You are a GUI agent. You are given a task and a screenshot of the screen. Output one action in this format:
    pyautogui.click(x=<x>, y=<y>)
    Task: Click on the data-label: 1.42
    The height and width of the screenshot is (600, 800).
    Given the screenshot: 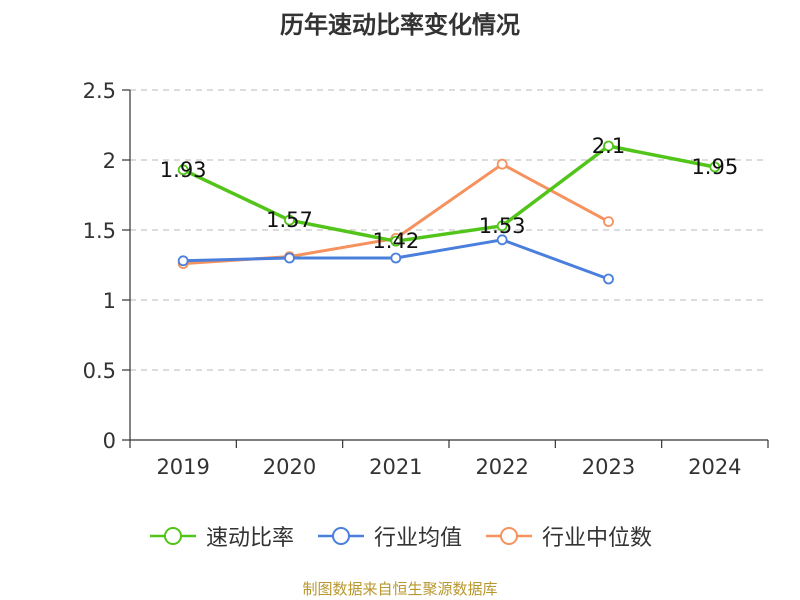 What is the action you would take?
    pyautogui.click(x=395, y=241)
    